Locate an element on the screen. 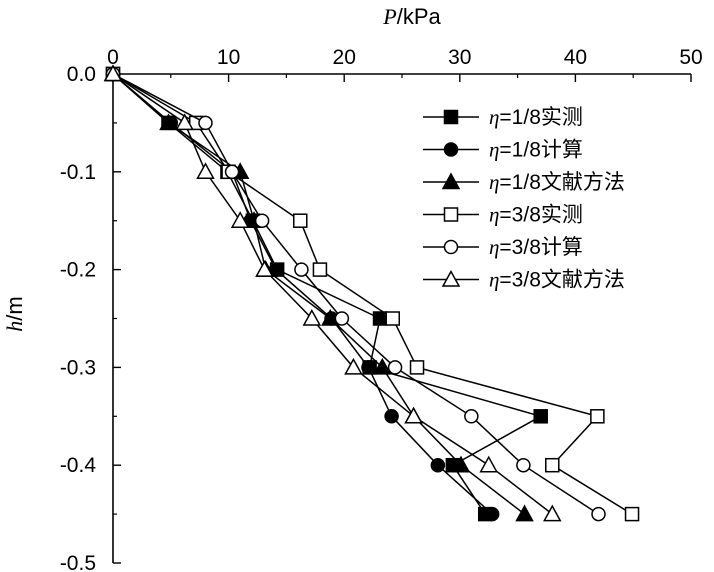  legend-label: η=3/8计算 is located at coordinates (536, 247).